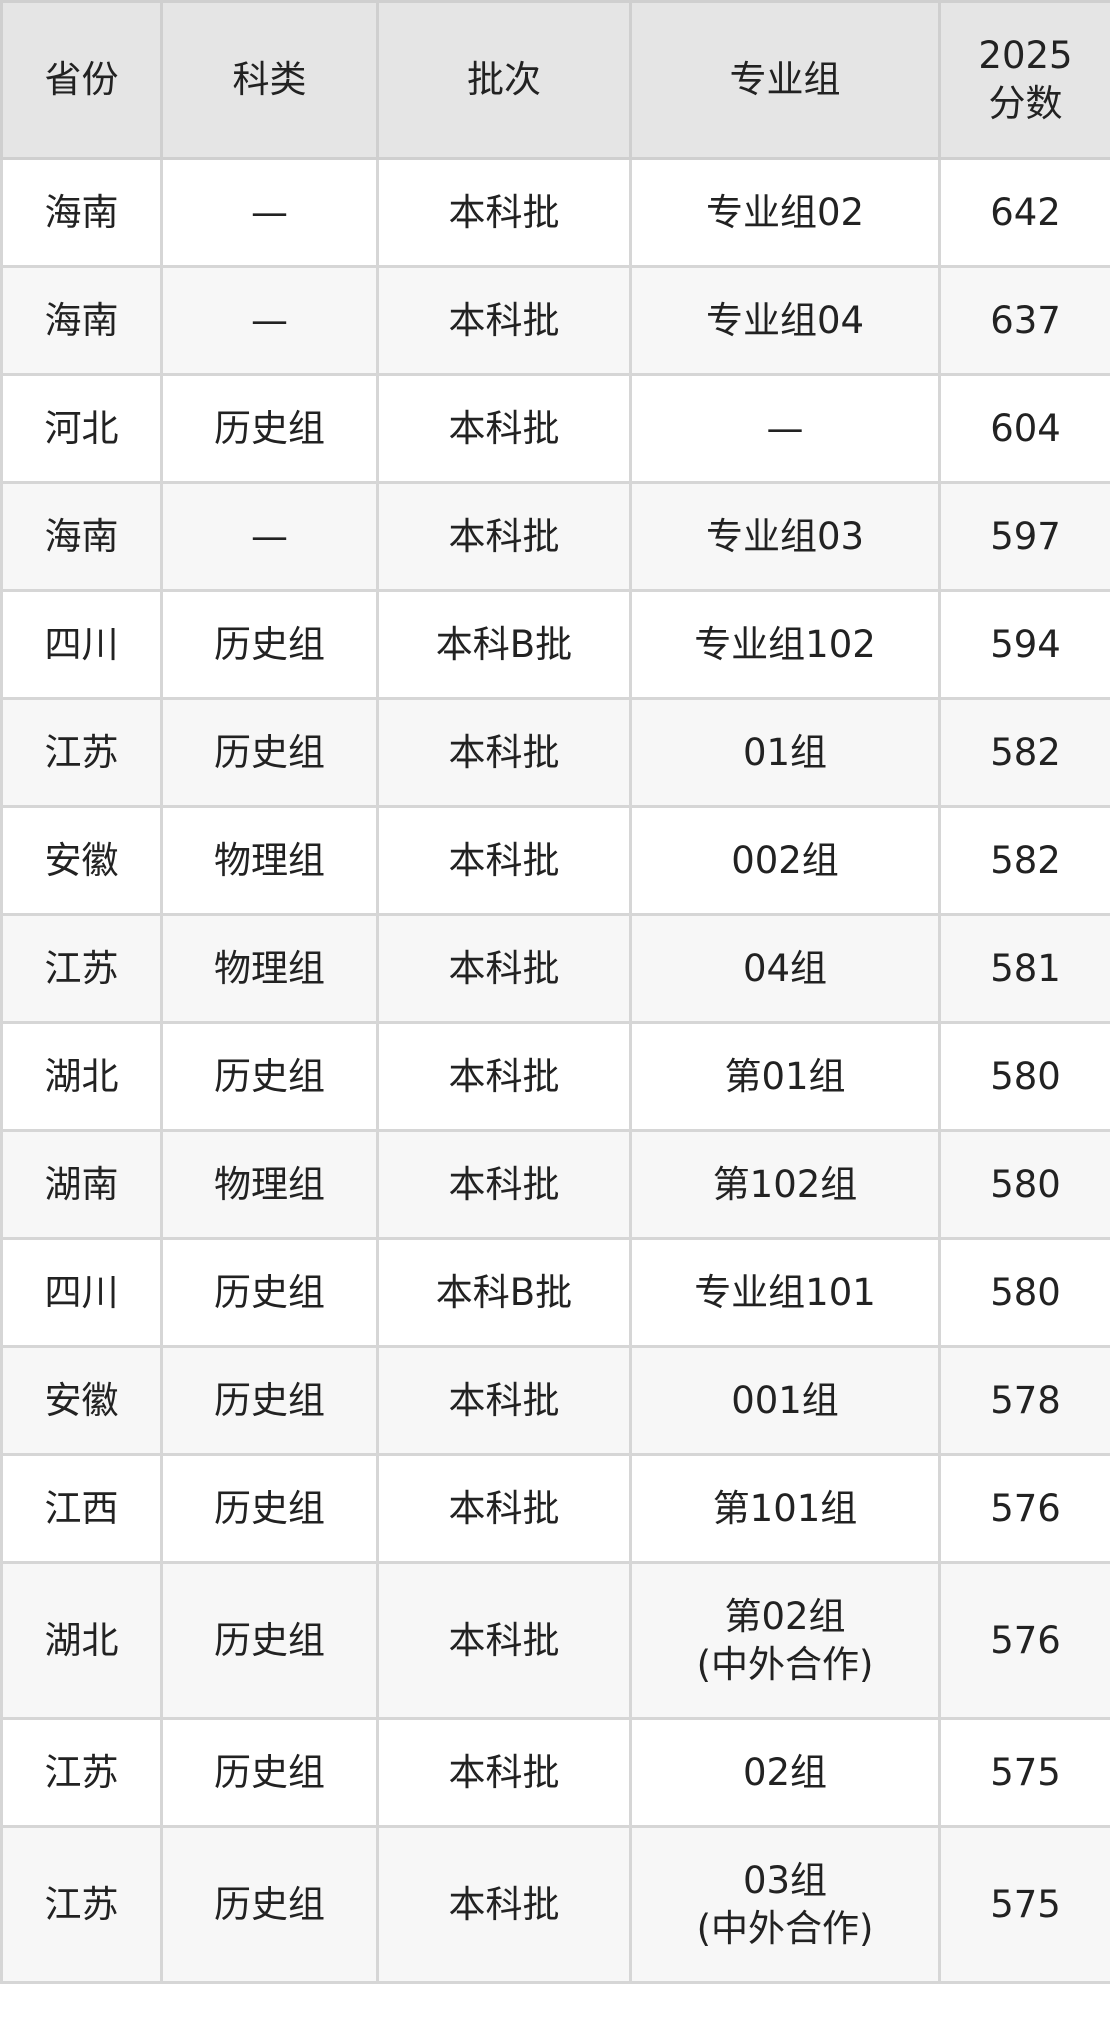 The width and height of the screenshot is (1110, 2034). Describe the element at coordinates (785, 1076) in the screenshot. I see `cell-major-group: 第01组` at that location.